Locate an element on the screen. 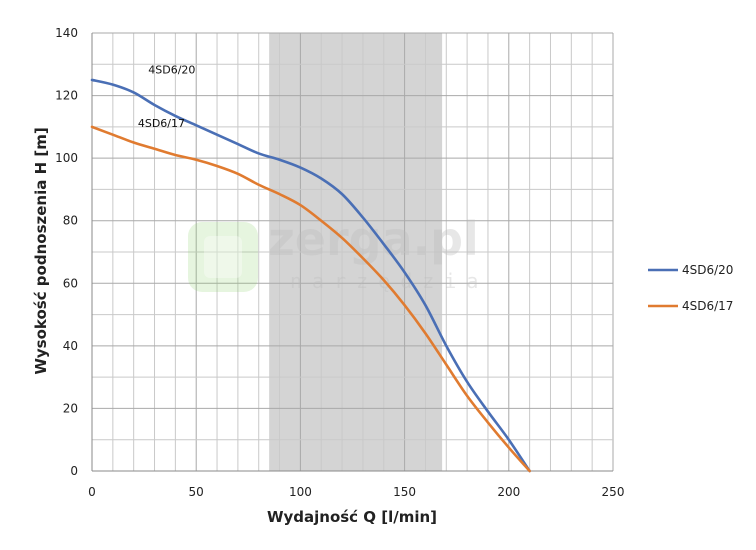 The height and width of the screenshot is (550, 756). y-tick-label: 80 is located at coordinates (70, 221).